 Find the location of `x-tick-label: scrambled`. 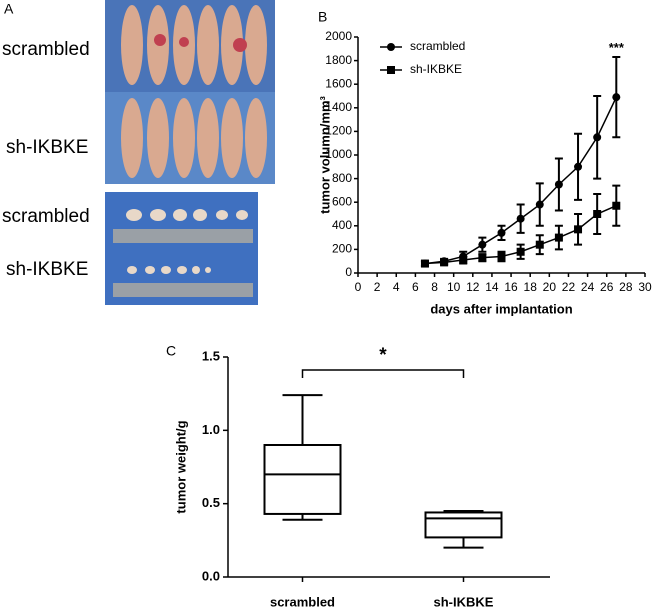

x-tick-label: scrambled is located at coordinates (302, 601).